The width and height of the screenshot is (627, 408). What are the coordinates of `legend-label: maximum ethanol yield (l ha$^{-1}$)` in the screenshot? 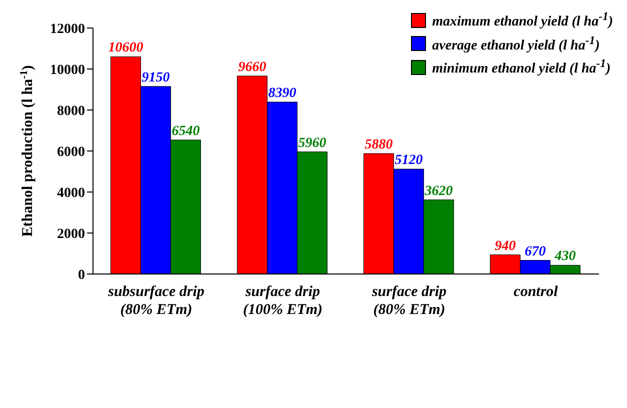 It's located at (522, 20).